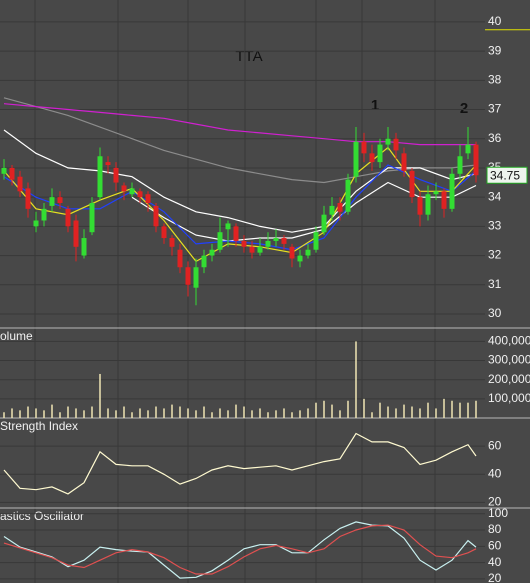 Image resolution: width=530 pixels, height=583 pixels. Describe the element at coordinates (495, 255) in the screenshot. I see `y-tick-label: 32` at that location.